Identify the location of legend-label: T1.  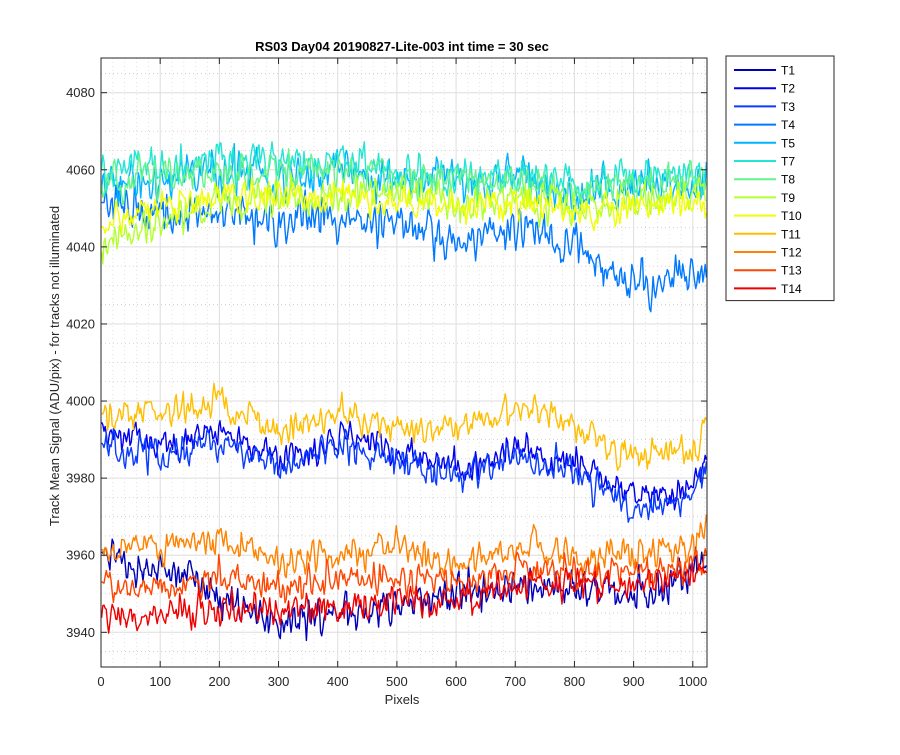
(788, 71).